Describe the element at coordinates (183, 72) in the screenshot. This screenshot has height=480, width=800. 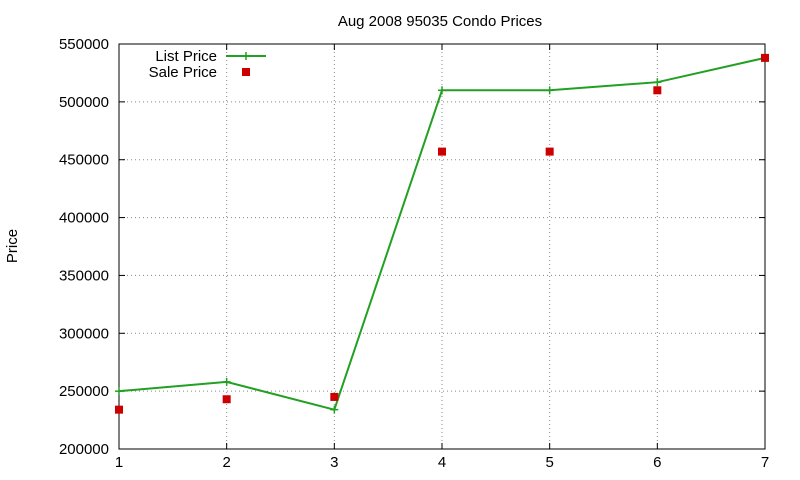
I see `legend-label: Sale Price` at that location.